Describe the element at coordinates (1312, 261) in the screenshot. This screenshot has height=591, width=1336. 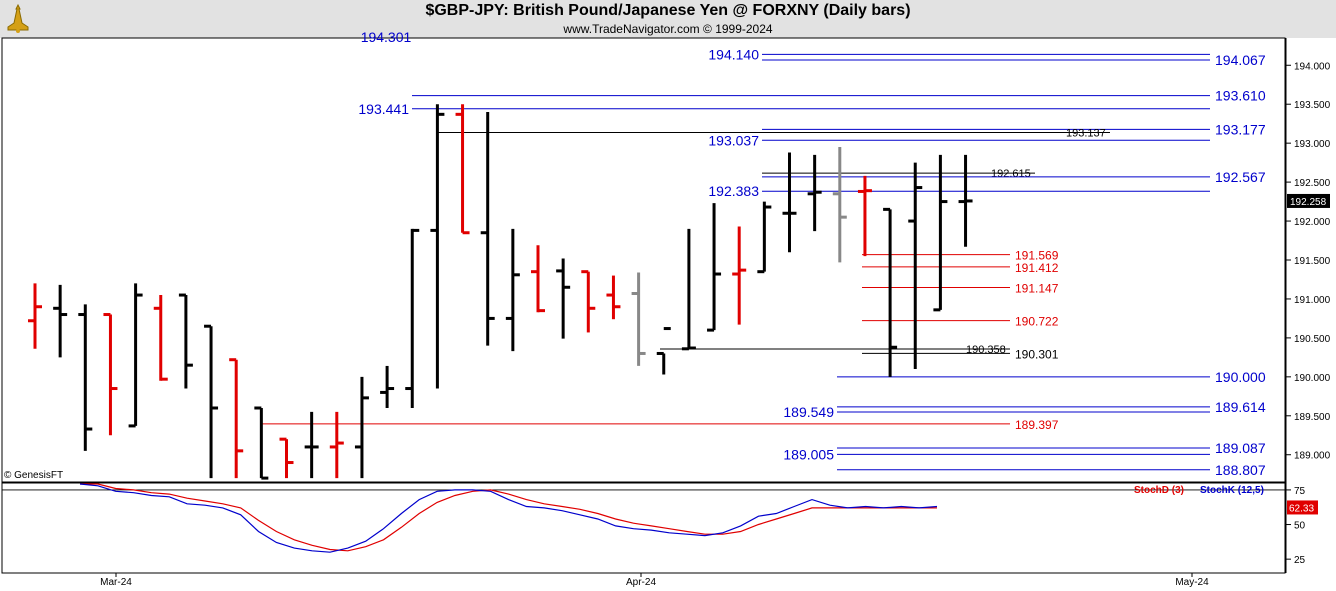
I see `price-tick-label: 191.500` at that location.